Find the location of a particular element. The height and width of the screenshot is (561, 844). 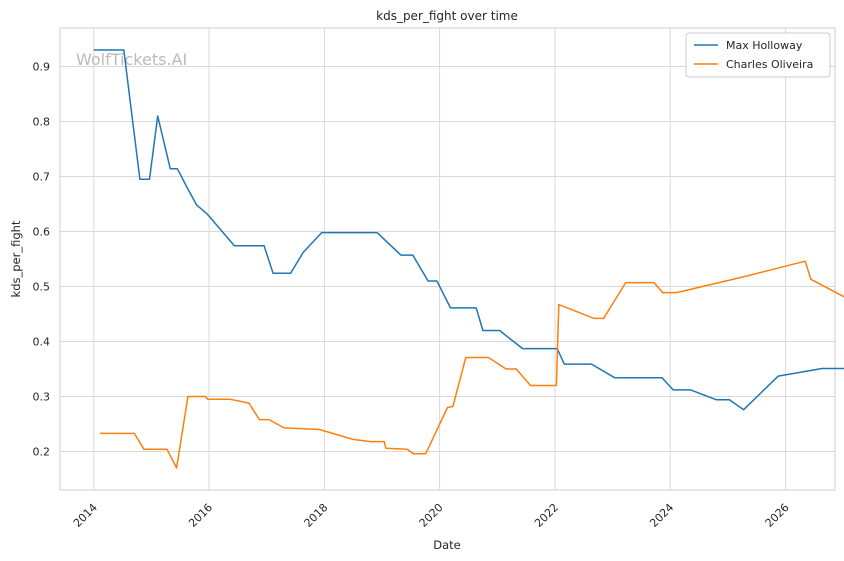

y-tick-label: 0.4 is located at coordinates (42, 342).